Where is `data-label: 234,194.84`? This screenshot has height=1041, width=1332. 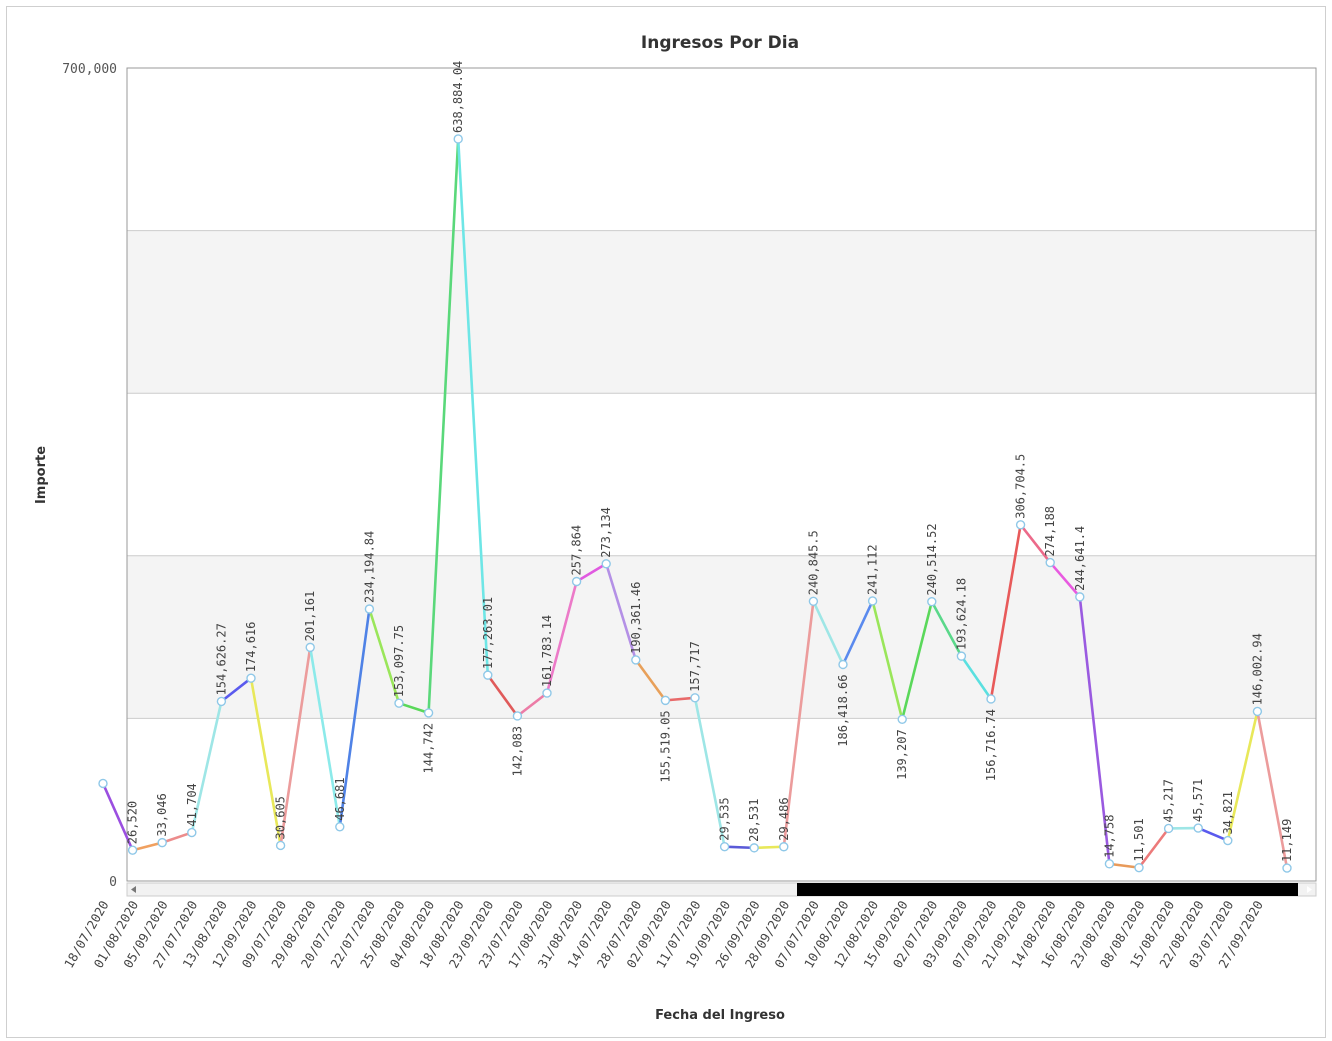 data-label: 234,194.84 is located at coordinates (369, 567).